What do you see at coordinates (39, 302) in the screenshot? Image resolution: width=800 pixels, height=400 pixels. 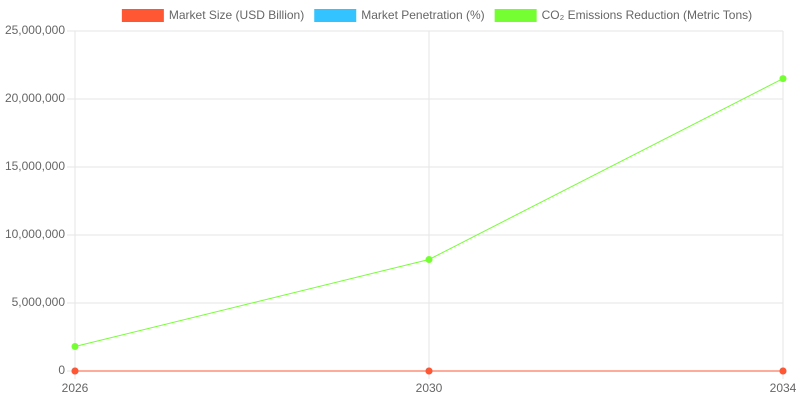 I see `y-tick-label: 5,000,000` at bounding box center [39, 302].